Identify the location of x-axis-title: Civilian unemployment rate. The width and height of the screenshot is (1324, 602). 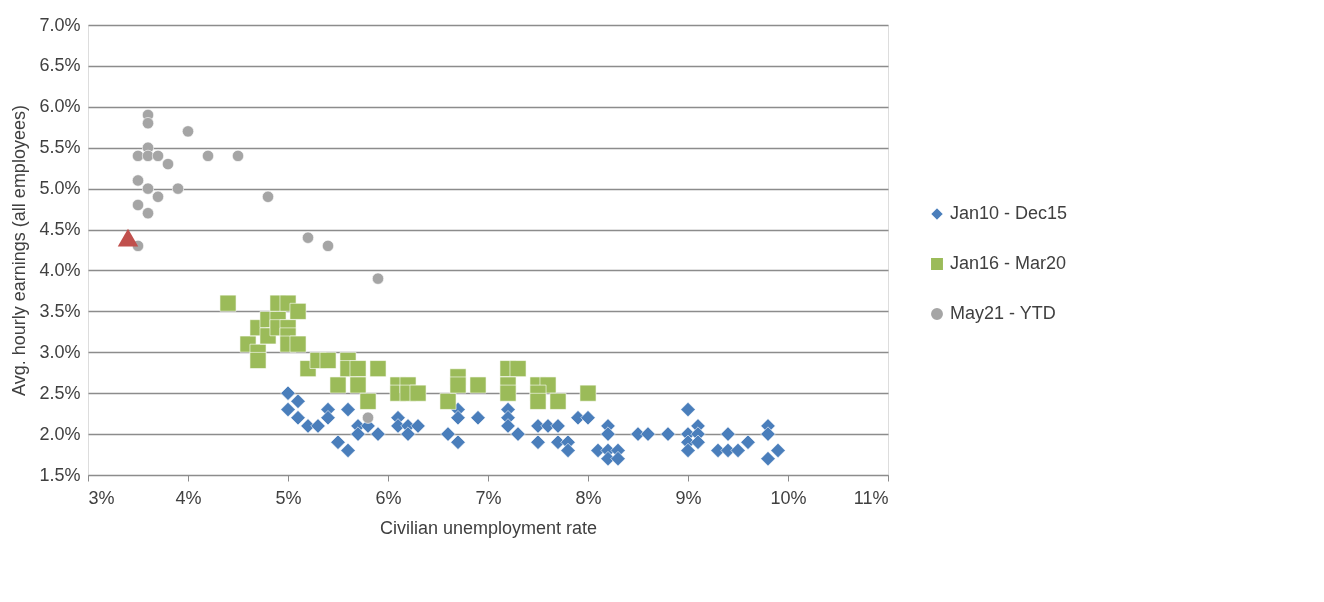
(488, 527).